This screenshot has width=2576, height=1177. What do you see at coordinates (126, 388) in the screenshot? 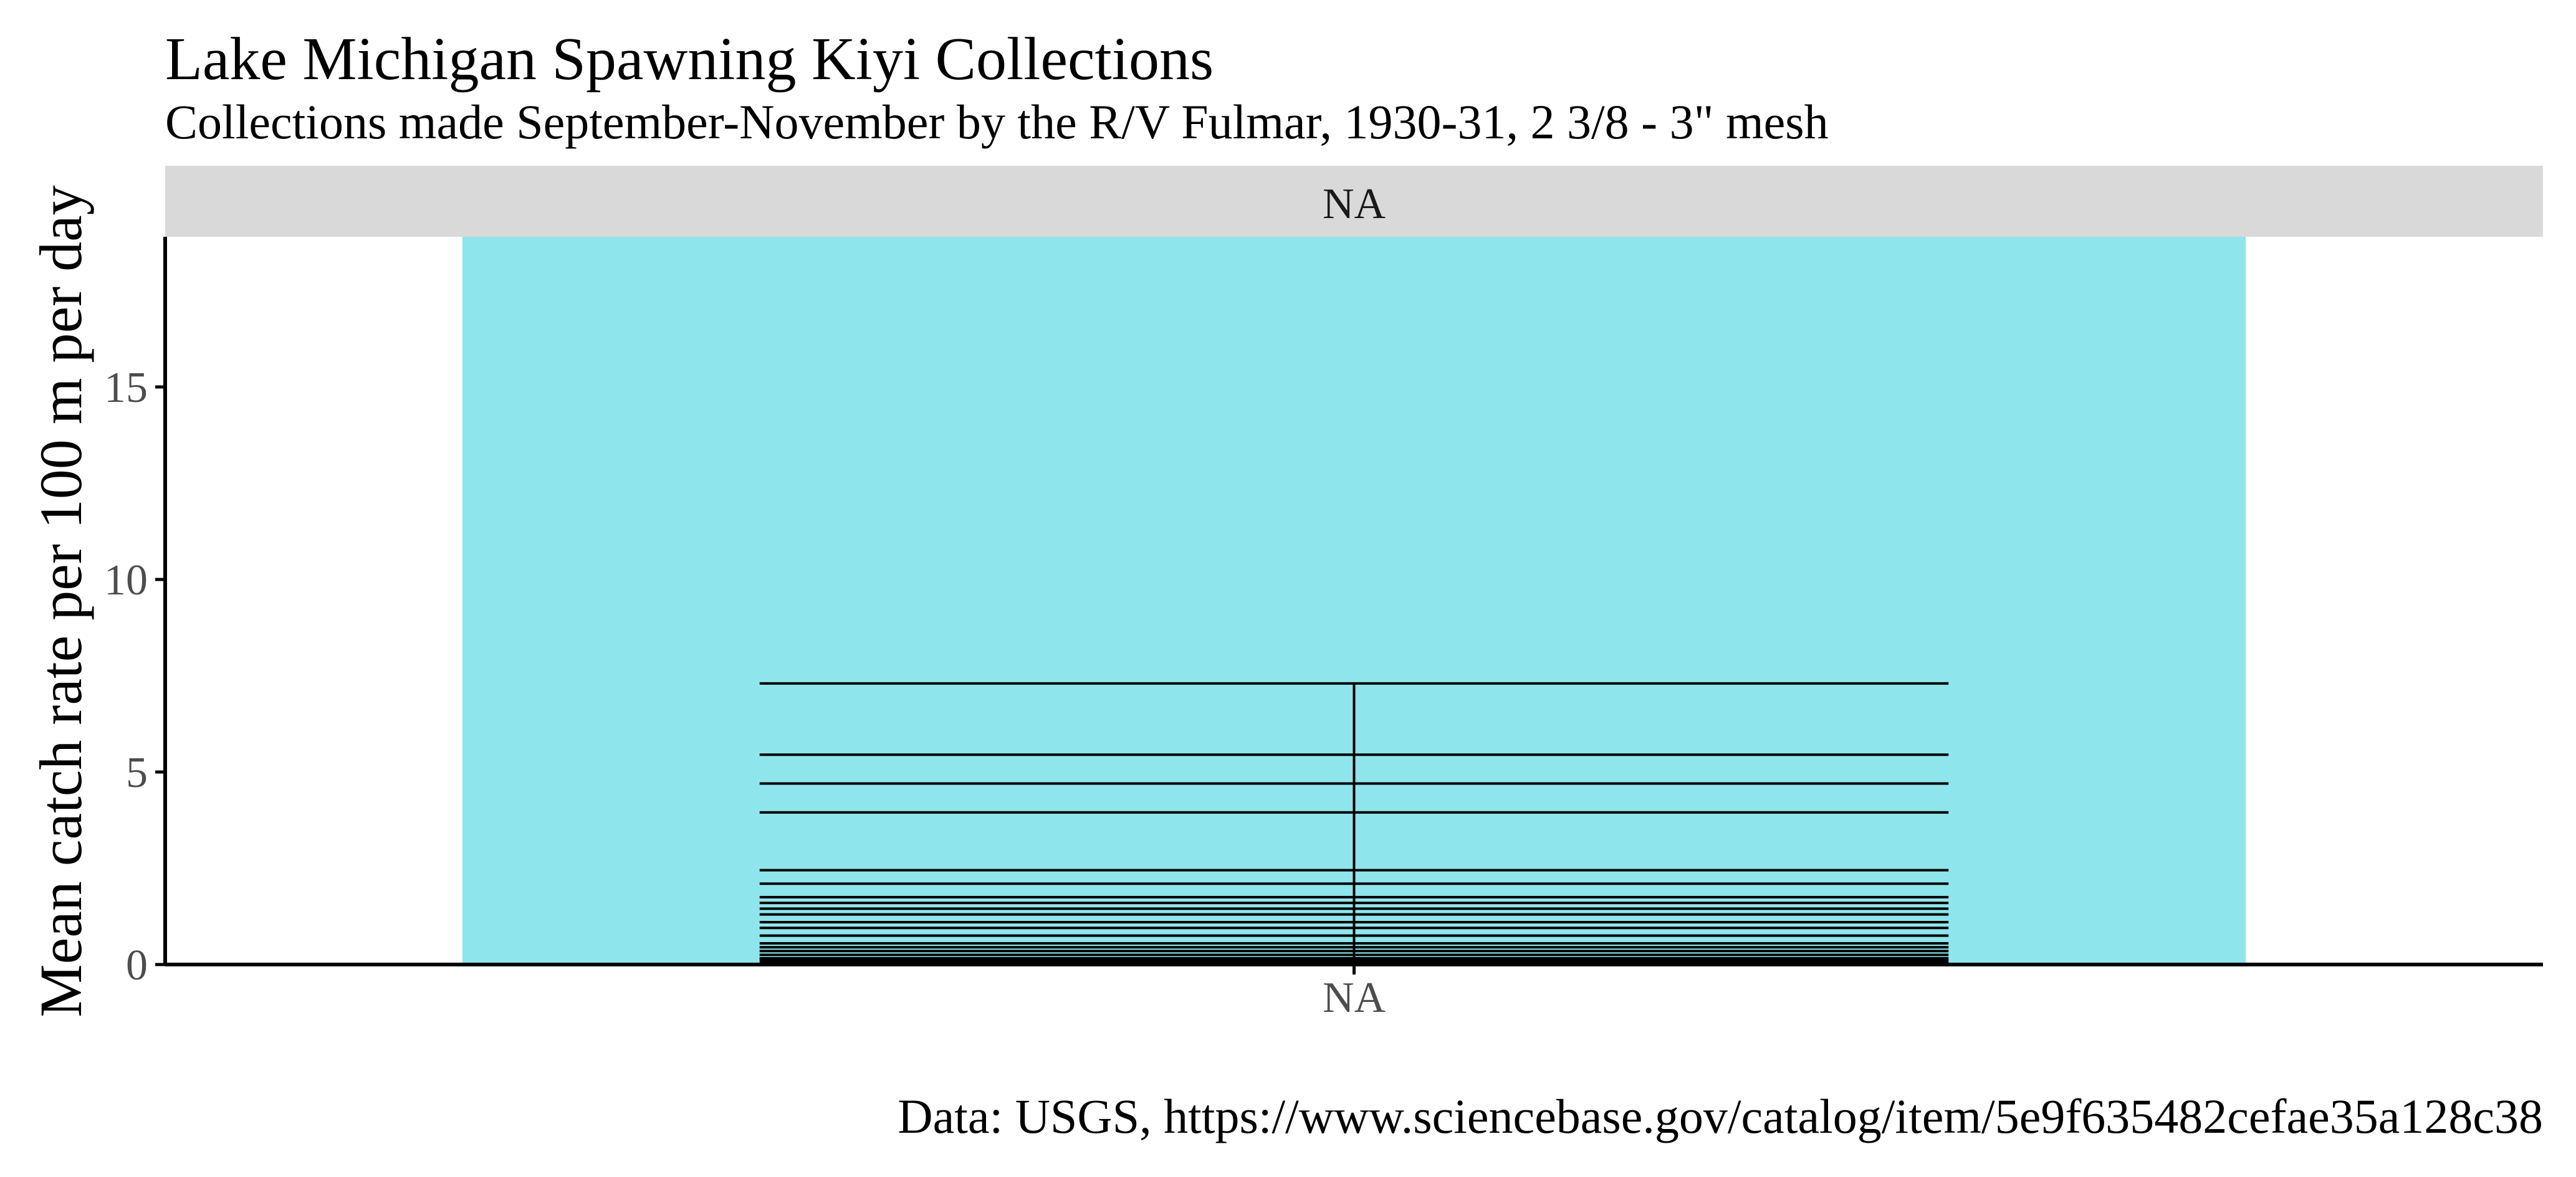
I see `y-tick-label-3: 15` at bounding box center [126, 388].